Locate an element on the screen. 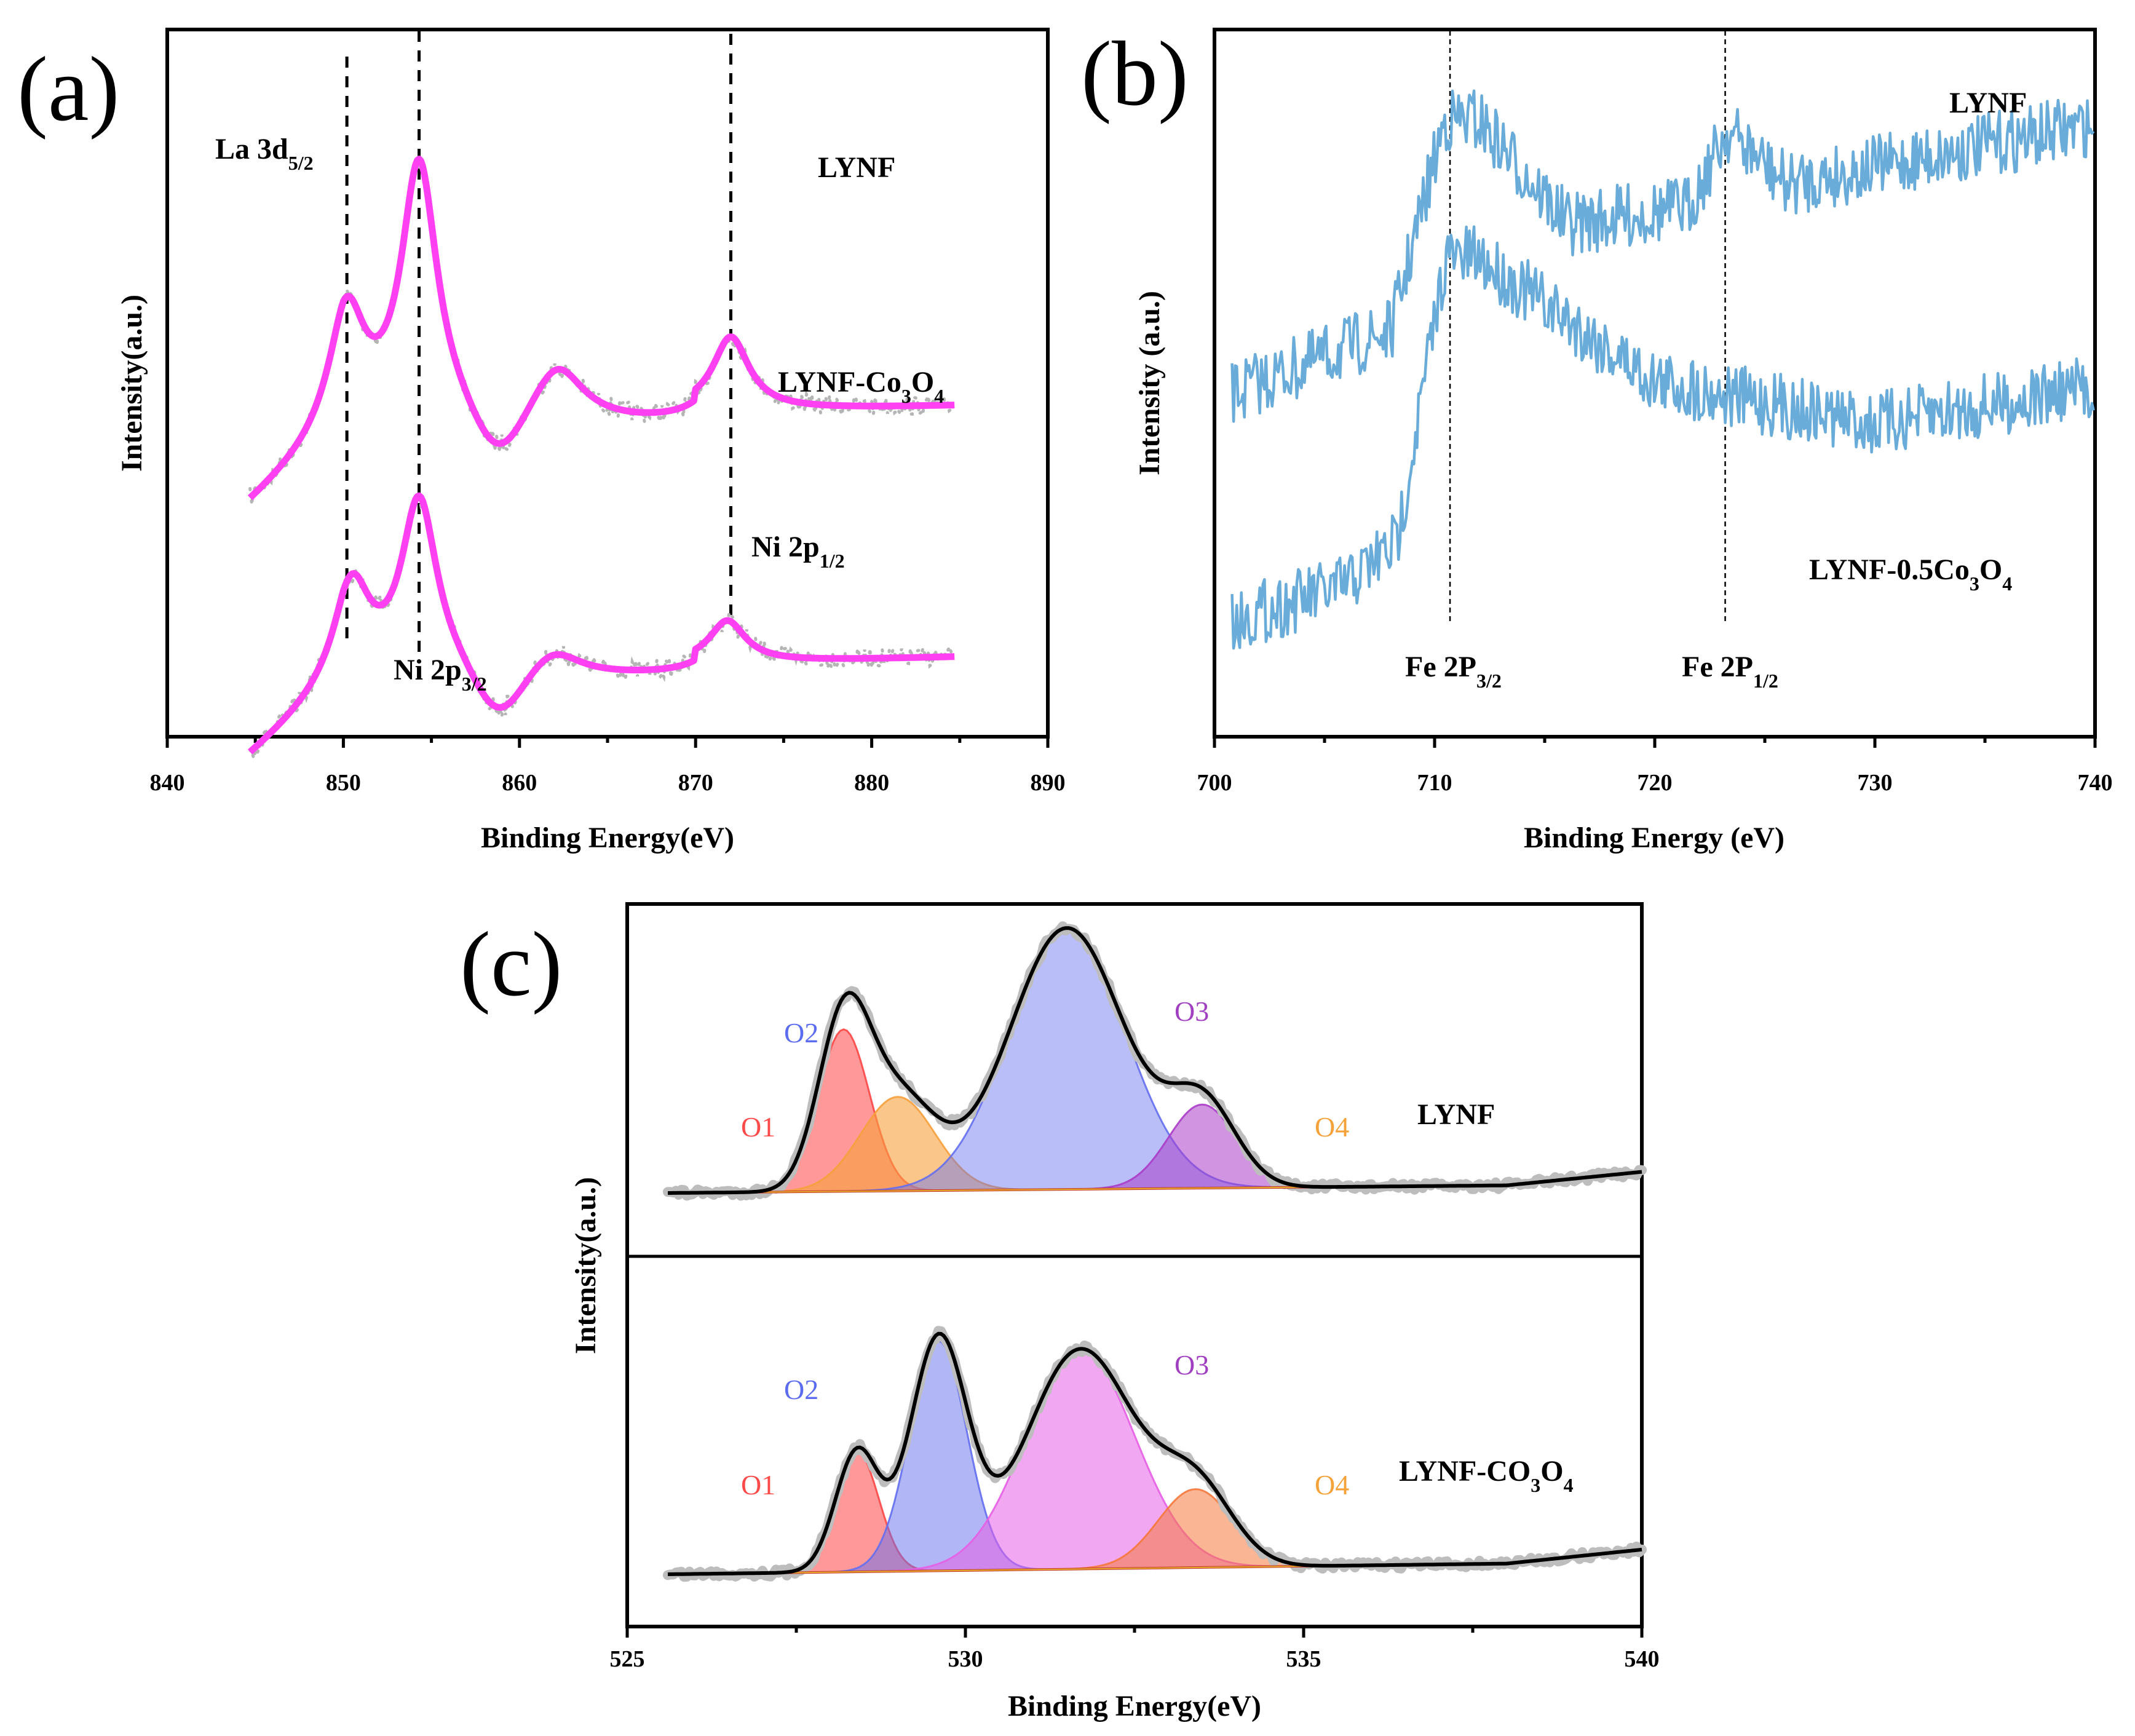 The width and height of the screenshot is (2135, 1736). x-tick-label: 870 is located at coordinates (695, 783).